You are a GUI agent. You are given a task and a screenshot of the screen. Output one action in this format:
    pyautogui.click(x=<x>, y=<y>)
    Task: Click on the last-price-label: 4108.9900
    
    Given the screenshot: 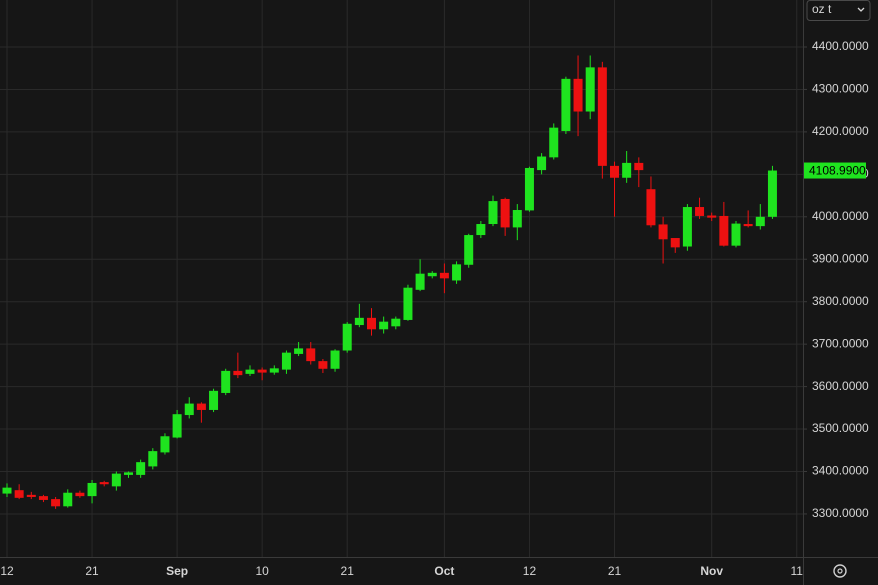 What is the action you would take?
    pyautogui.click(x=837, y=171)
    